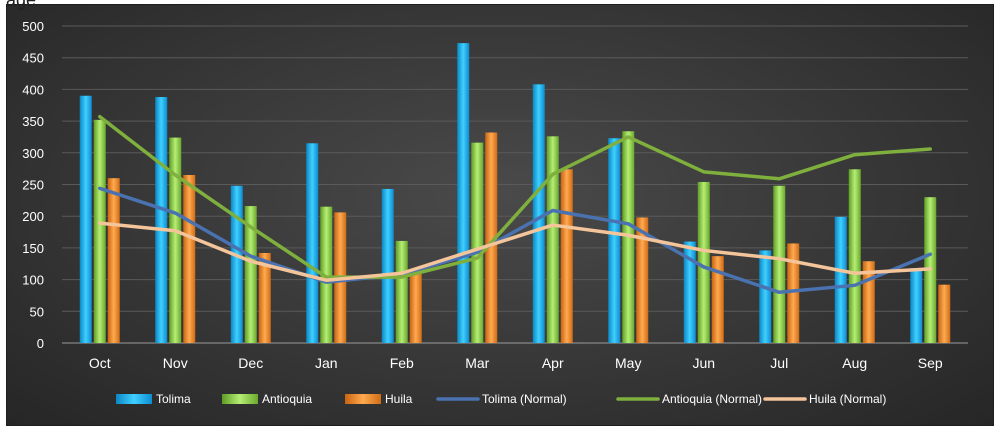 This screenshot has height=428, width=1000. I want to click on y-tick-label: 300, so click(33, 153).